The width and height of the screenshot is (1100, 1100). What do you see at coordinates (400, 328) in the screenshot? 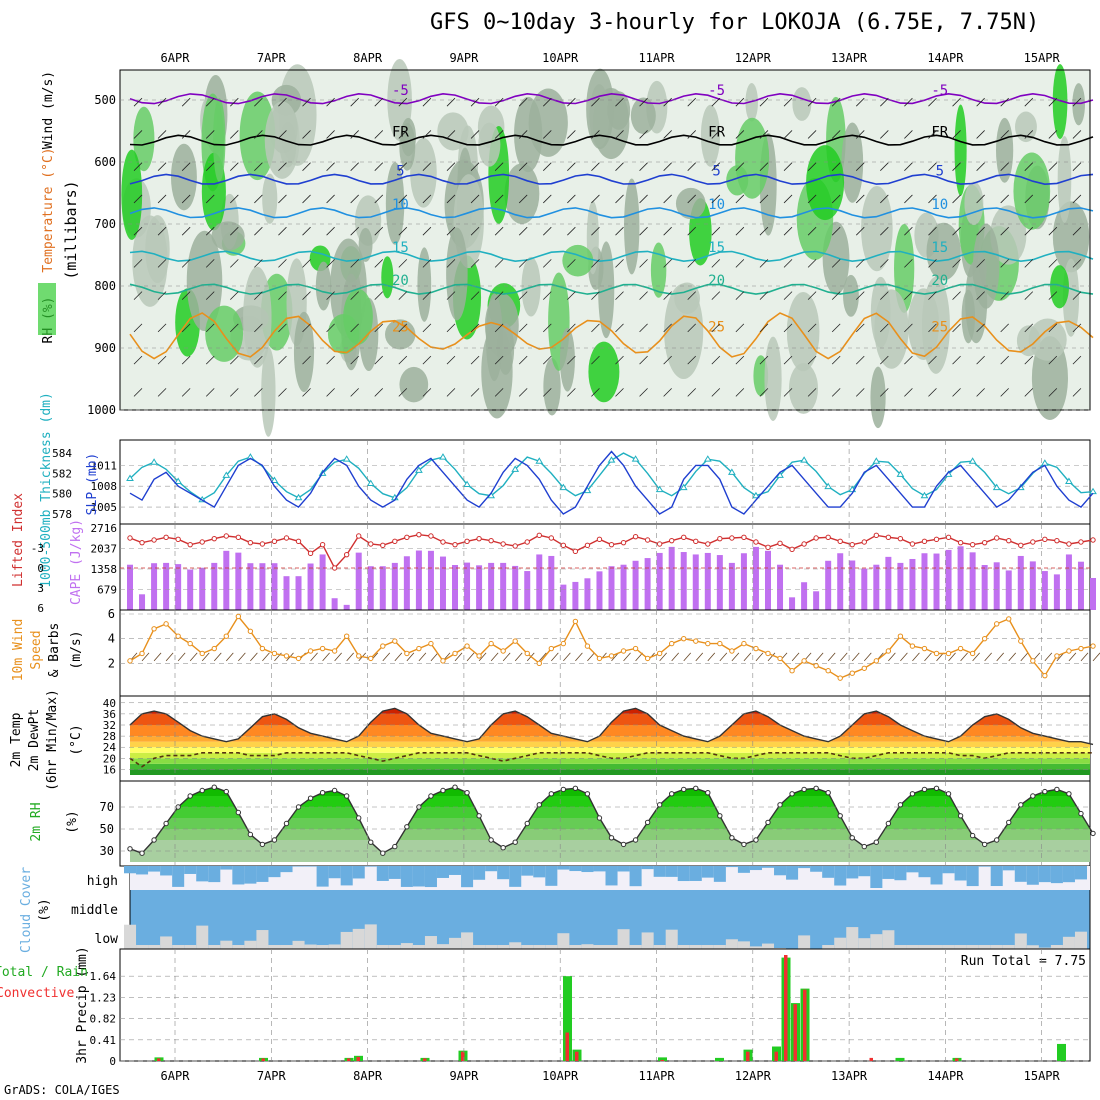
I see `isotherm-label: 25` at bounding box center [400, 328].